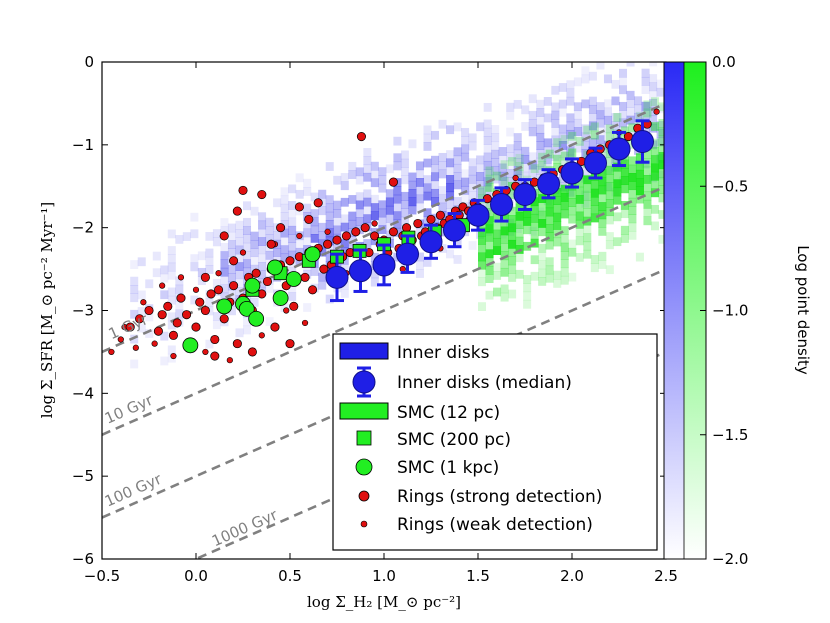 This screenshot has height=623, width=830. What do you see at coordinates (431, 242) in the screenshot?
I see `median-point` at bounding box center [431, 242].